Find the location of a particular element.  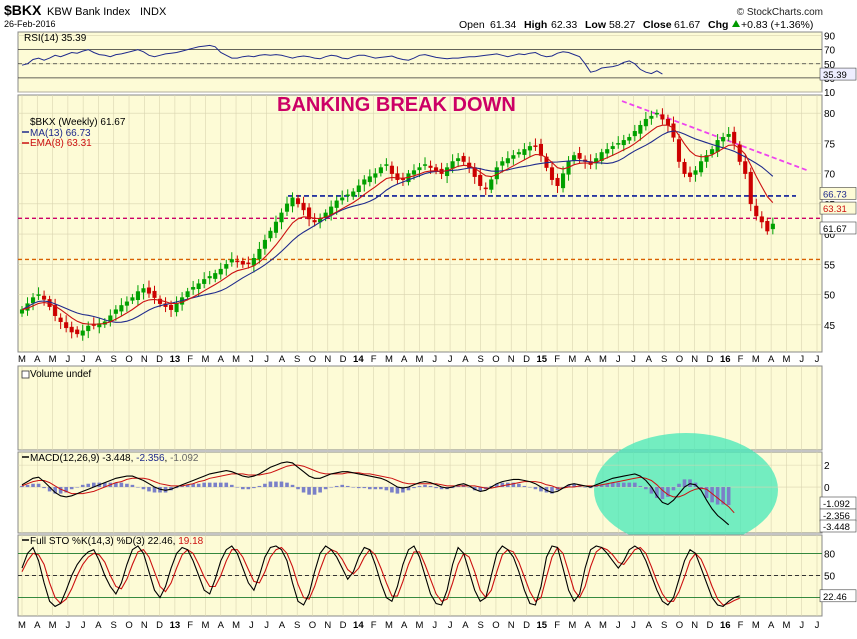

price-x-tick-label: 15 is located at coordinates (542, 359).